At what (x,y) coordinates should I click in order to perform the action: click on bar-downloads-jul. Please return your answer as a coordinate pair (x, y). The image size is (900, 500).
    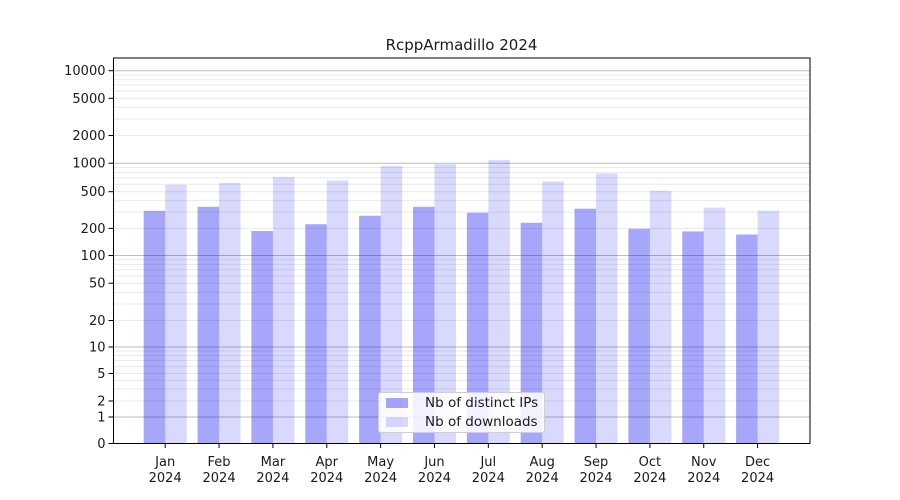
    Looking at the image, I should click on (499, 302).